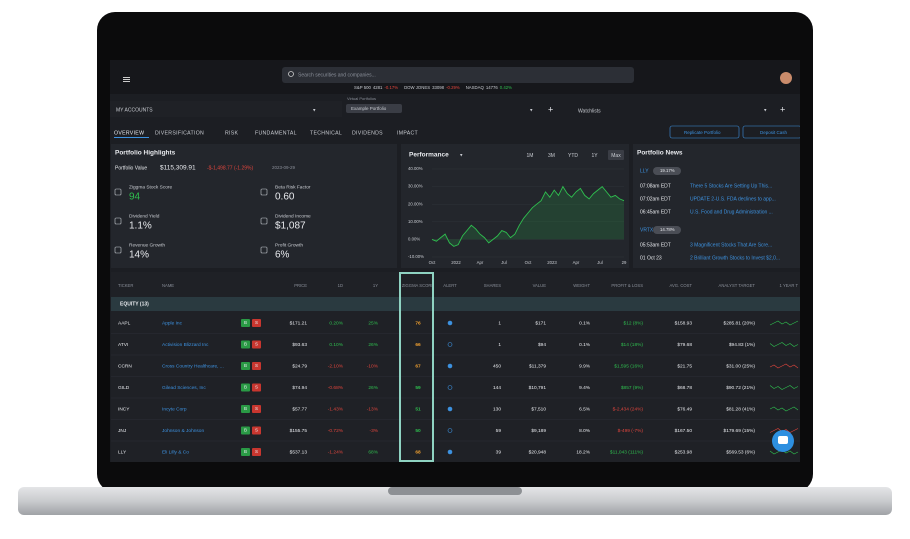  What do you see at coordinates (737, 285) in the screenshot?
I see `column-header: ANALYST TARGET` at bounding box center [737, 285].